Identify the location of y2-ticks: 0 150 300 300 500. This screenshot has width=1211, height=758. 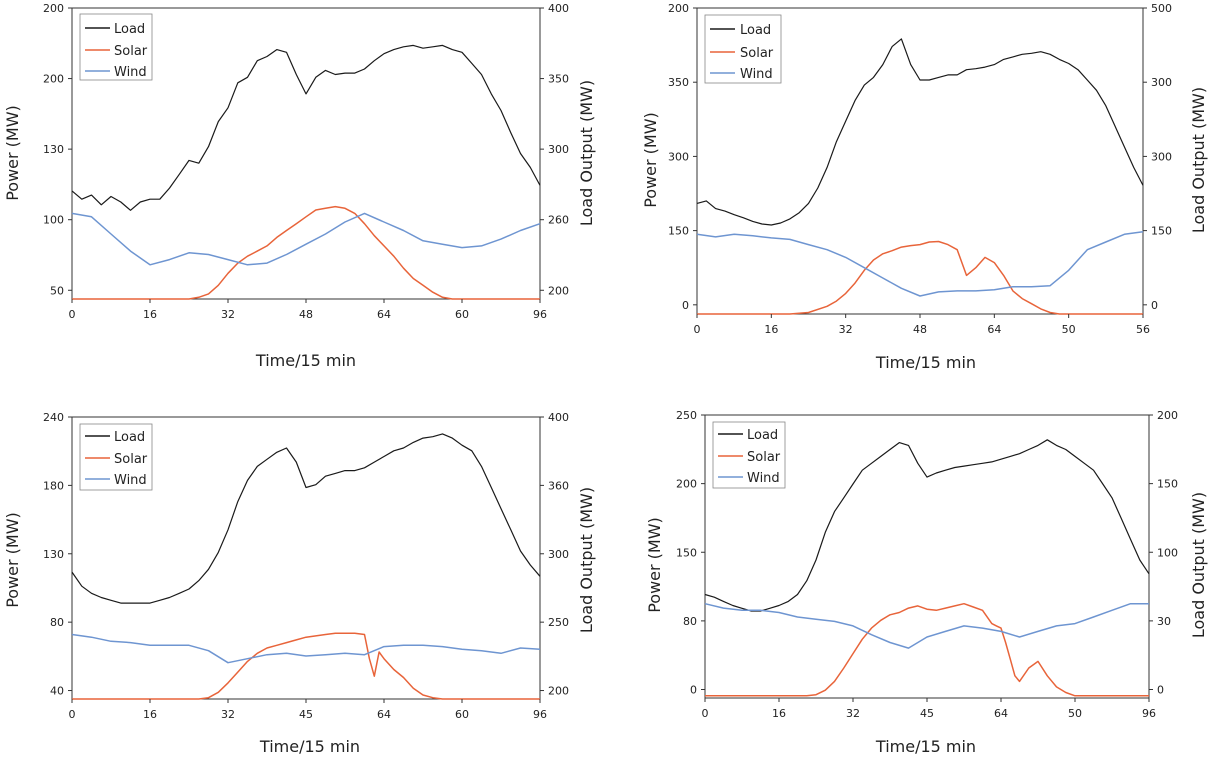
(1157, 157).